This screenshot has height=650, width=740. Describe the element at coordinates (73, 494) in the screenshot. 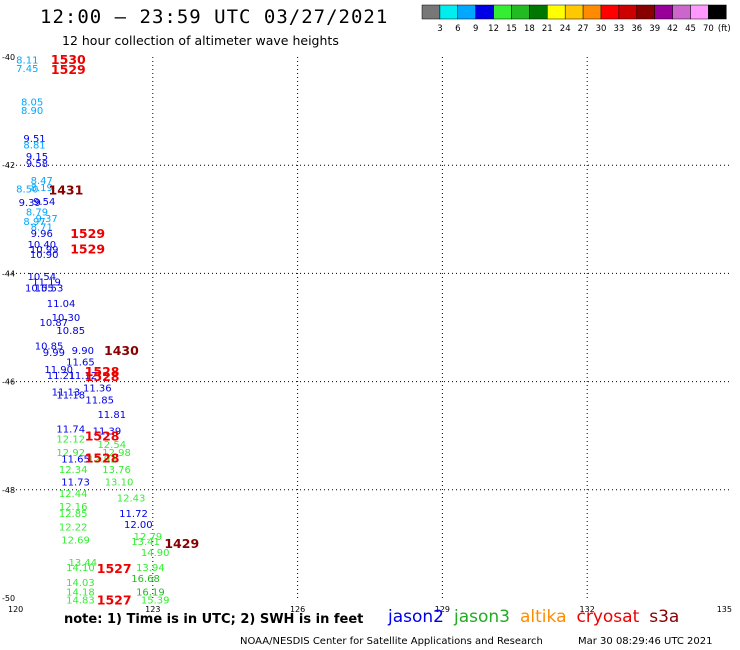

I see `wave-height-point: 12.44` at that location.